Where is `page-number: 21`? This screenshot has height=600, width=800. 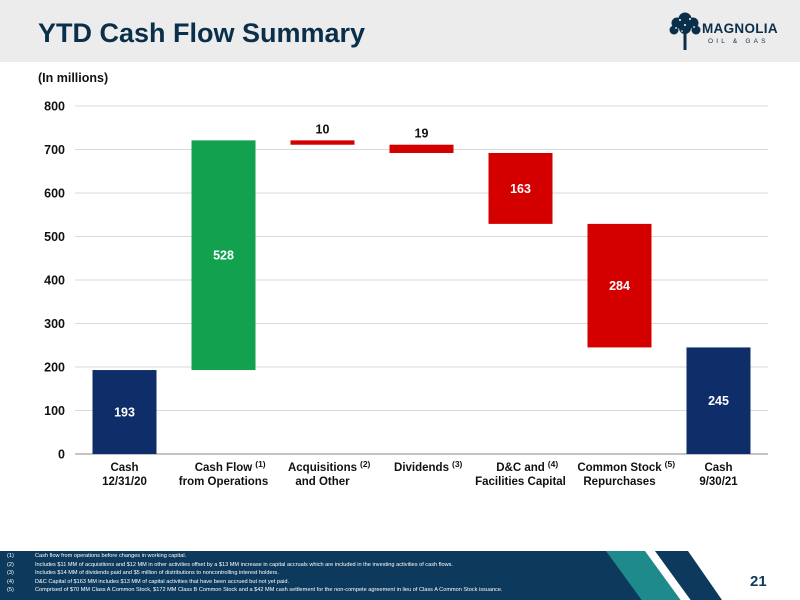 page-number: 21 is located at coordinates (758, 581).